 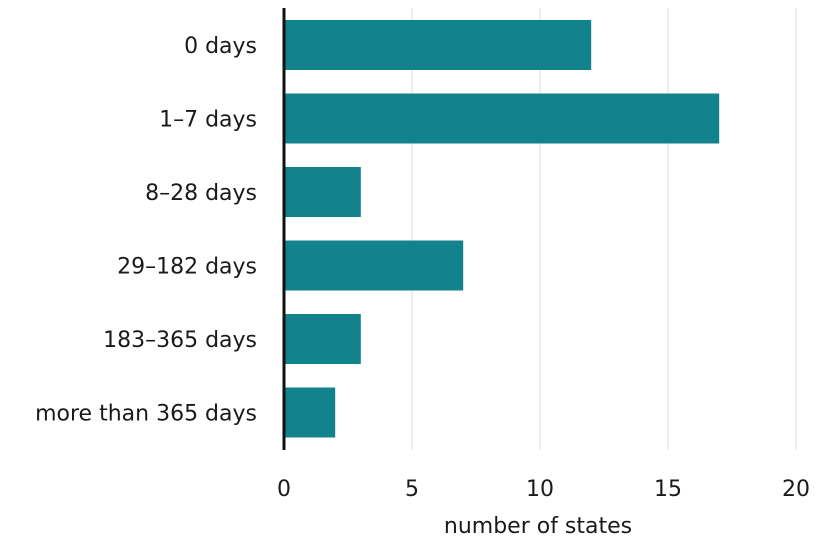 I want to click on category-label: 1–7 days, so click(x=208, y=120).